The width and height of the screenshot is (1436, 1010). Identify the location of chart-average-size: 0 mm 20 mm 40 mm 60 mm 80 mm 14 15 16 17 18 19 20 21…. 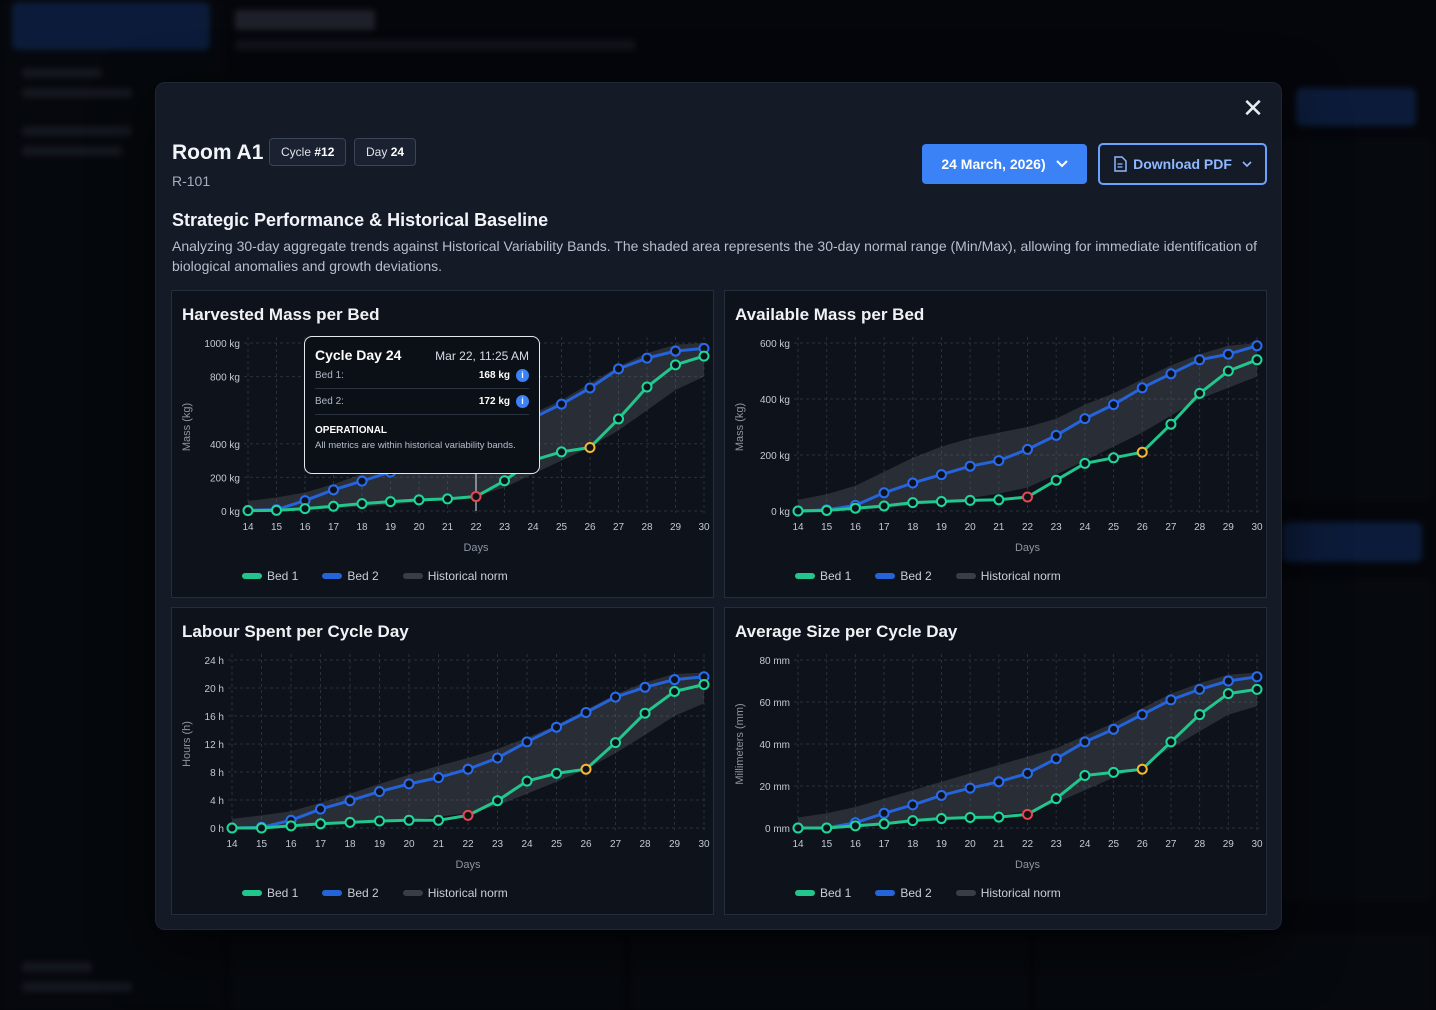
(996, 762).